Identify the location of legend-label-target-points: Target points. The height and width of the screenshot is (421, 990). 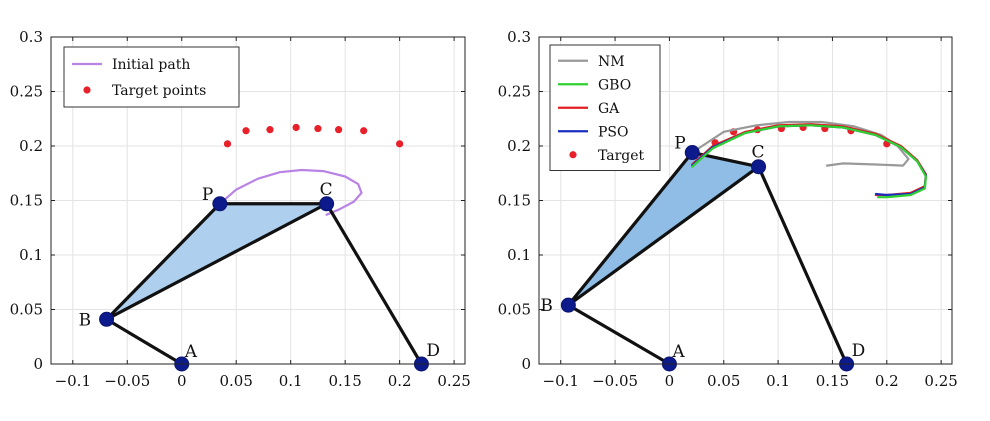
(159, 91).